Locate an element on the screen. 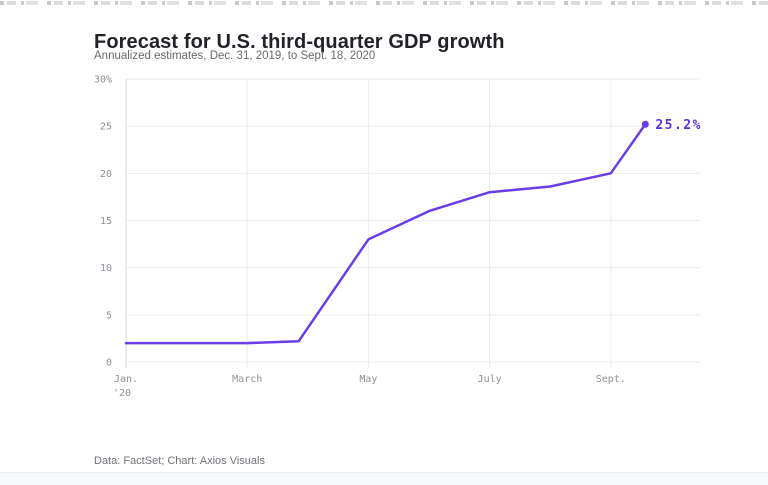 The width and height of the screenshot is (768, 485). y-tick-label: 15 is located at coordinates (106, 221).